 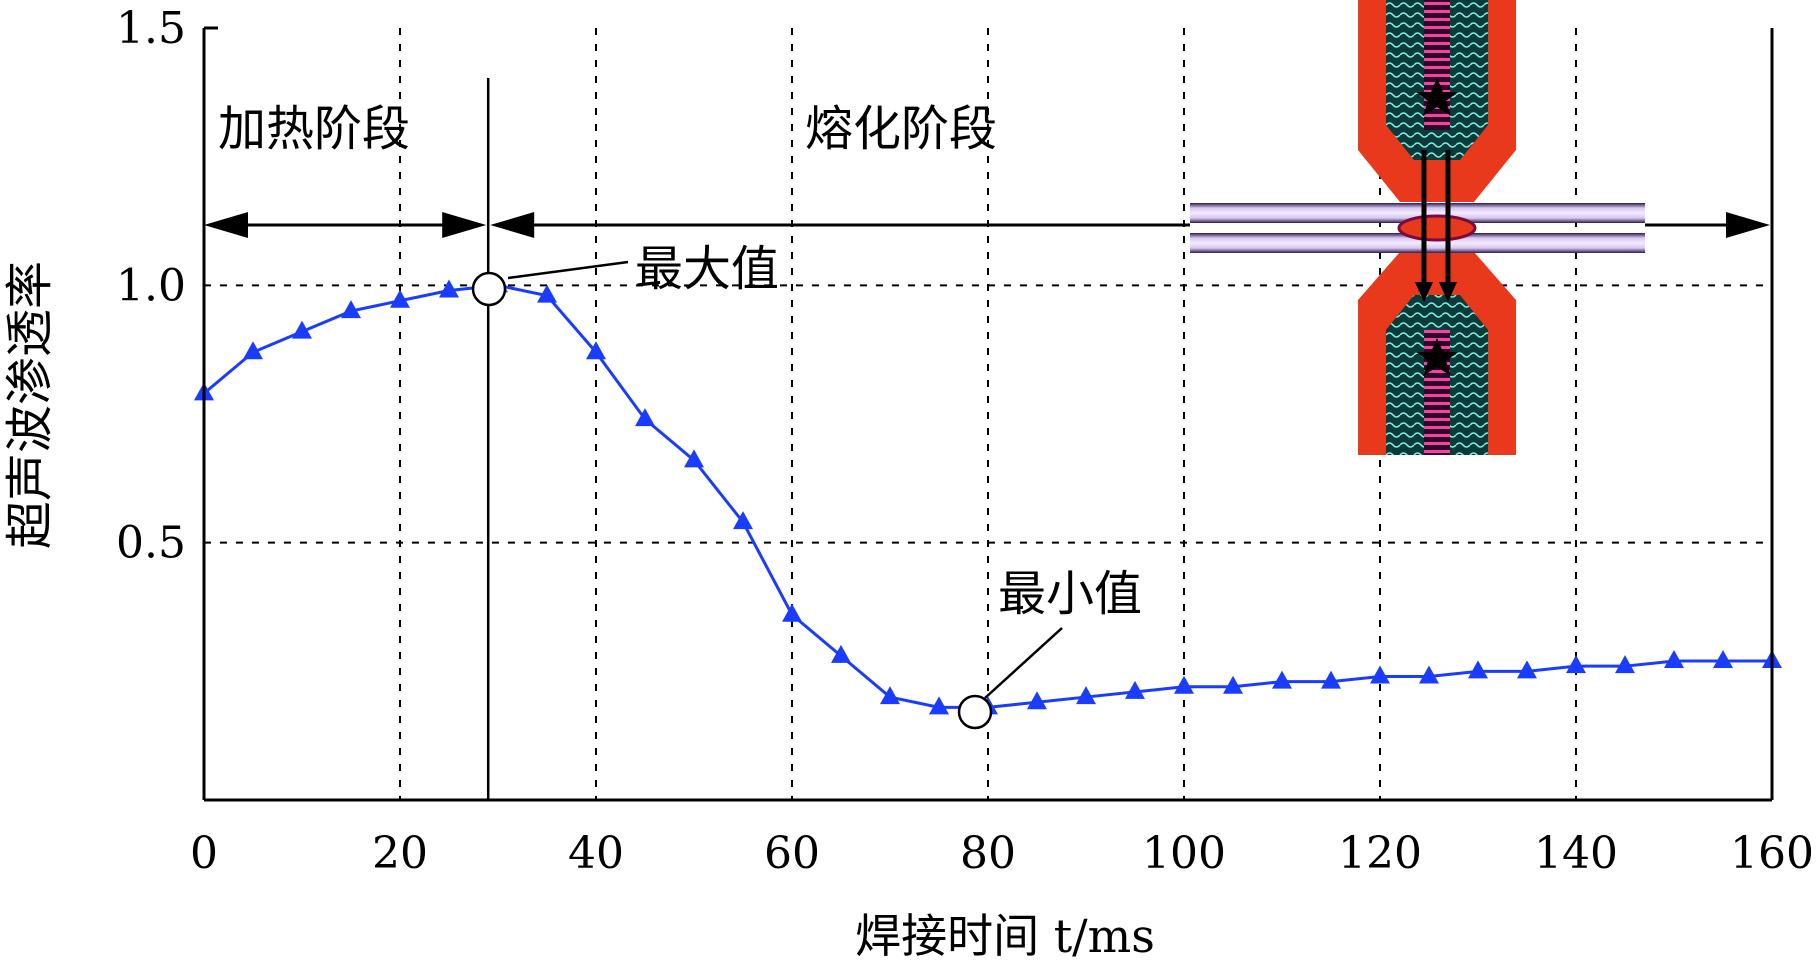 I want to click on y-axis-title: 超声波渗透率, so click(x=30, y=405).